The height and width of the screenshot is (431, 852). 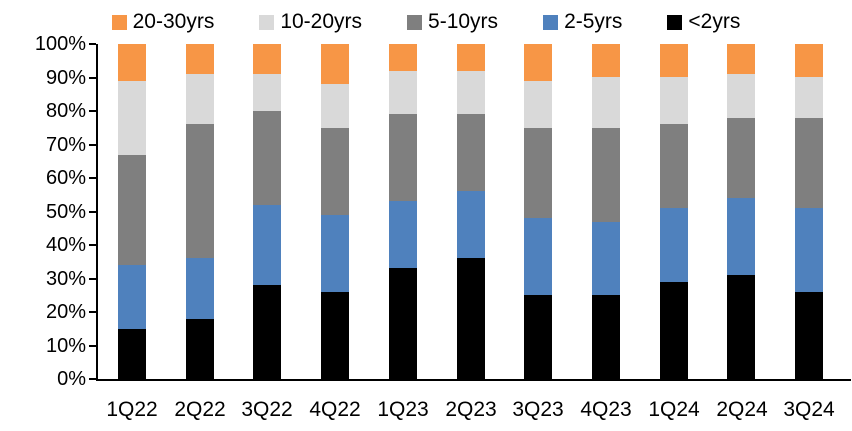 I want to click on legend-item: 5-10yrs, so click(x=452, y=22).